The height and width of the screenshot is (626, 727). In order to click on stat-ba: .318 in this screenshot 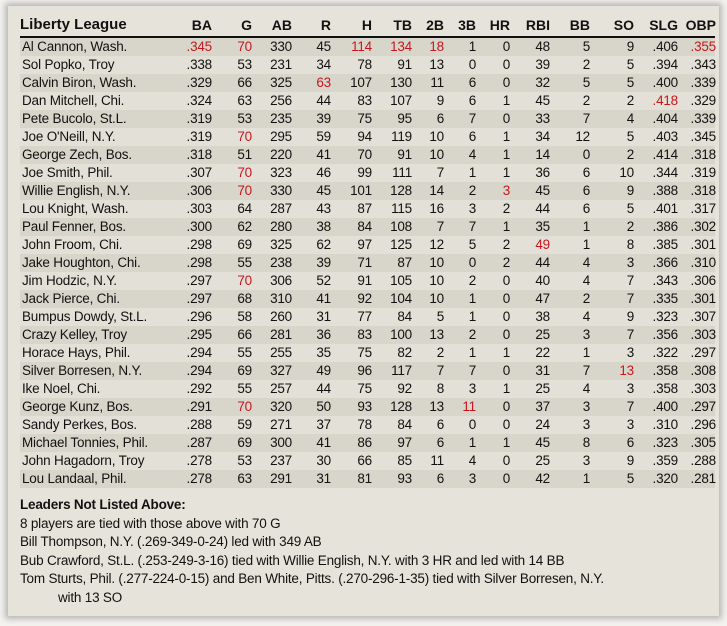, I will do `click(199, 154)`.